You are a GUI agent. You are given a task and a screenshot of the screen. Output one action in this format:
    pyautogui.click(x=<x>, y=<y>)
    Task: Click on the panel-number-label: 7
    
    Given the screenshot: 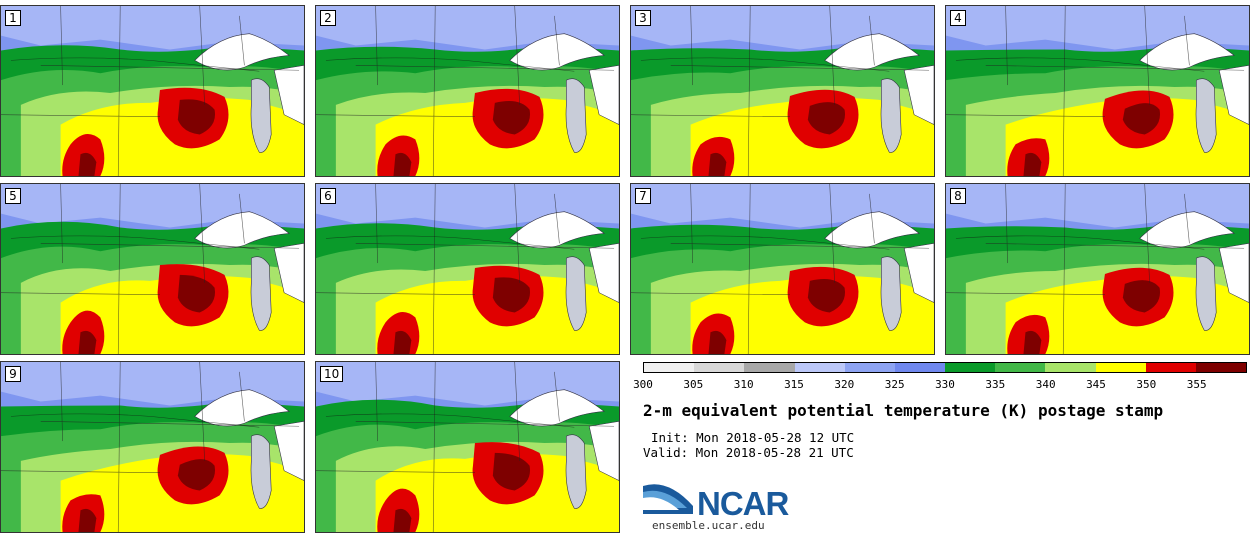 What is the action you would take?
    pyautogui.click(x=643, y=196)
    